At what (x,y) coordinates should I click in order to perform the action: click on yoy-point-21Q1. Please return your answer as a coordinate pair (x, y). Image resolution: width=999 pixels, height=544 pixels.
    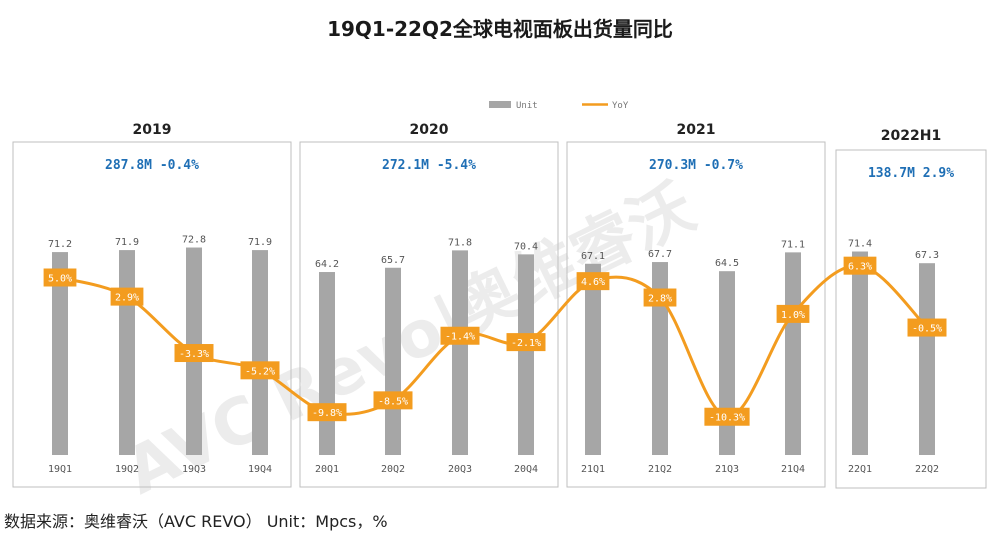
    Looking at the image, I should click on (593, 281).